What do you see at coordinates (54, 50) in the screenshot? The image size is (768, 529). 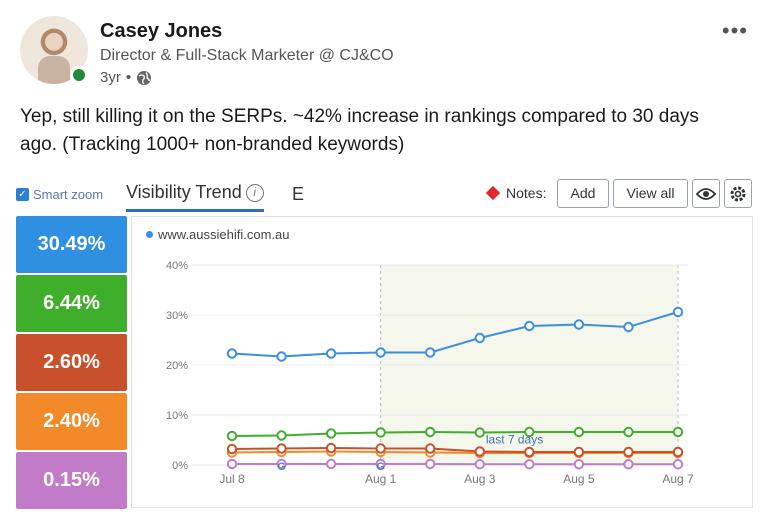 I see `avatar` at bounding box center [54, 50].